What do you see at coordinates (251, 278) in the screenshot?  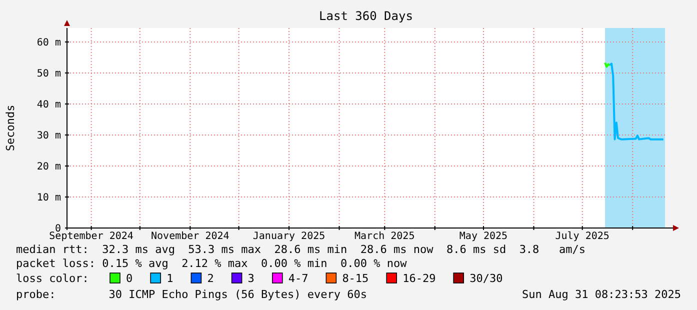 I see `legend-label: 3` at bounding box center [251, 278].